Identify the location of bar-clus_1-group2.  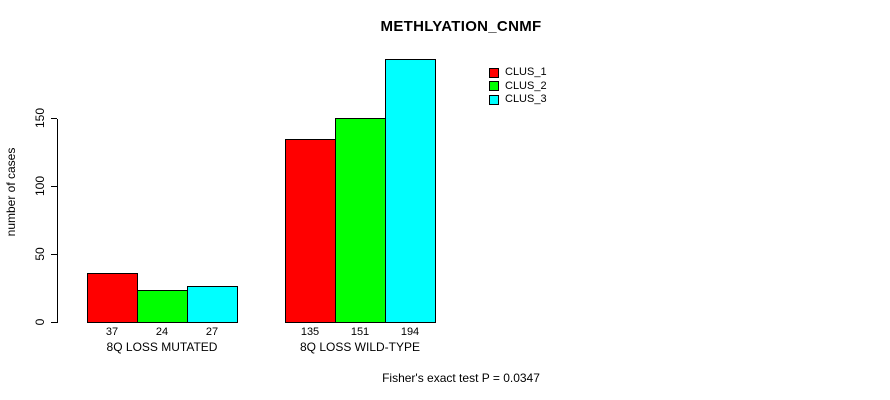
(310, 231).